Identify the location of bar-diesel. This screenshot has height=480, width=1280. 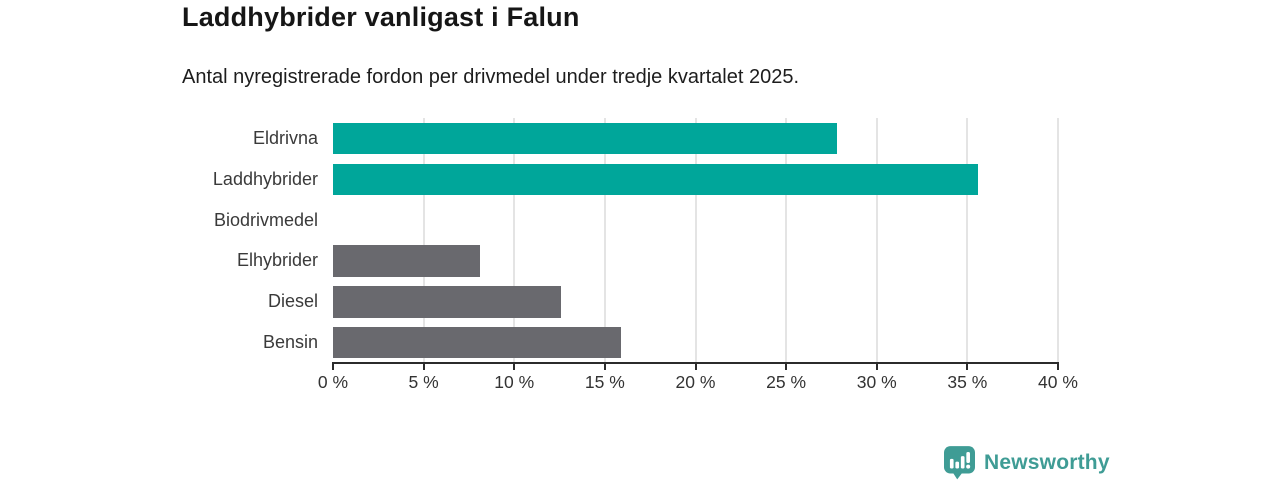
(447, 302).